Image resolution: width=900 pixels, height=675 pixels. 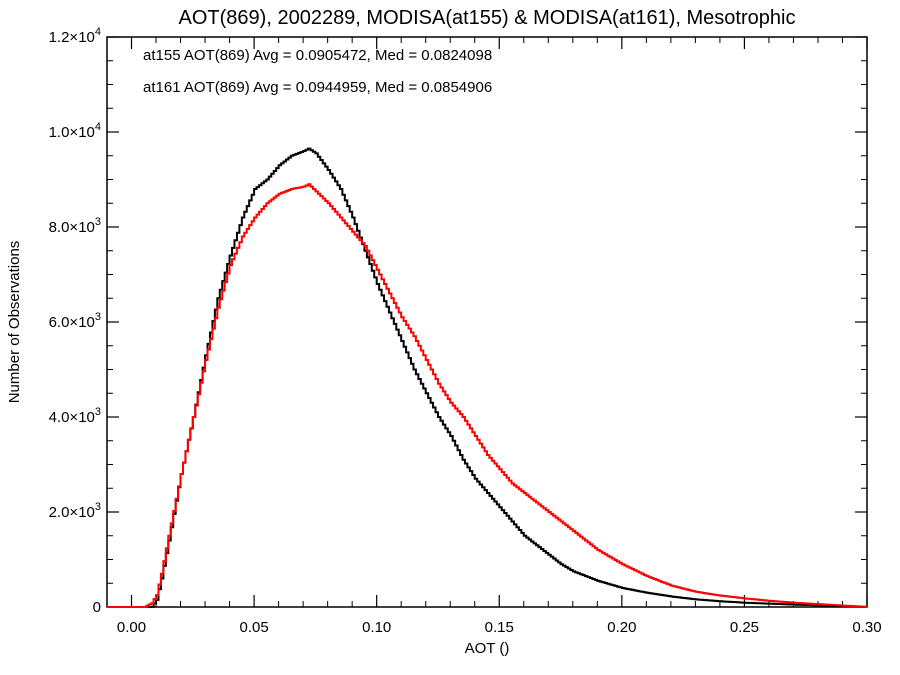 What do you see at coordinates (744, 627) in the screenshot?
I see `x-tick-label: 0.25` at bounding box center [744, 627].